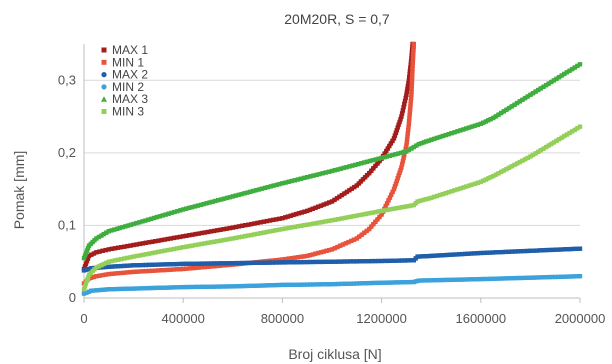  Describe the element at coordinates (381, 318) in the screenshot. I see `x-tick-label: 1200000` at that location.